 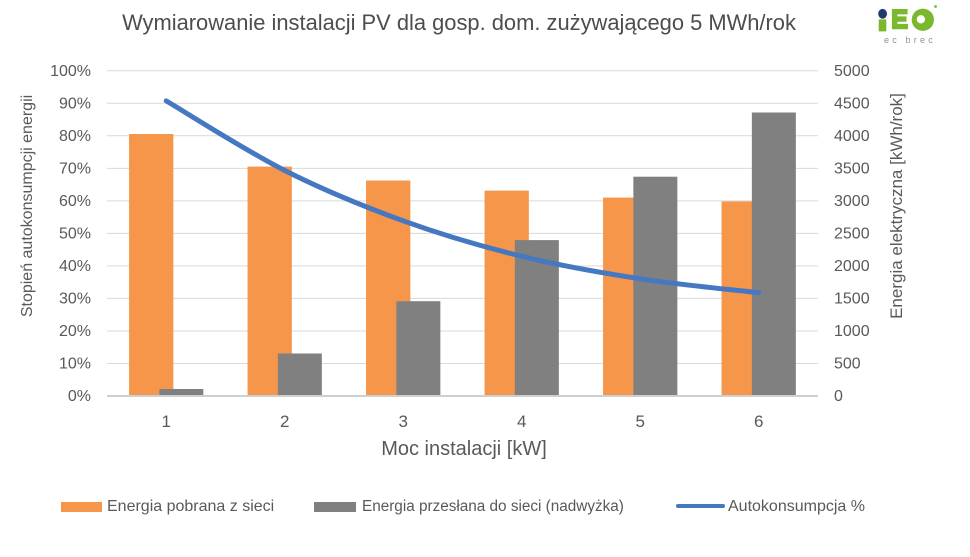 I want to click on svg-text: 60%, so click(x=75, y=201).